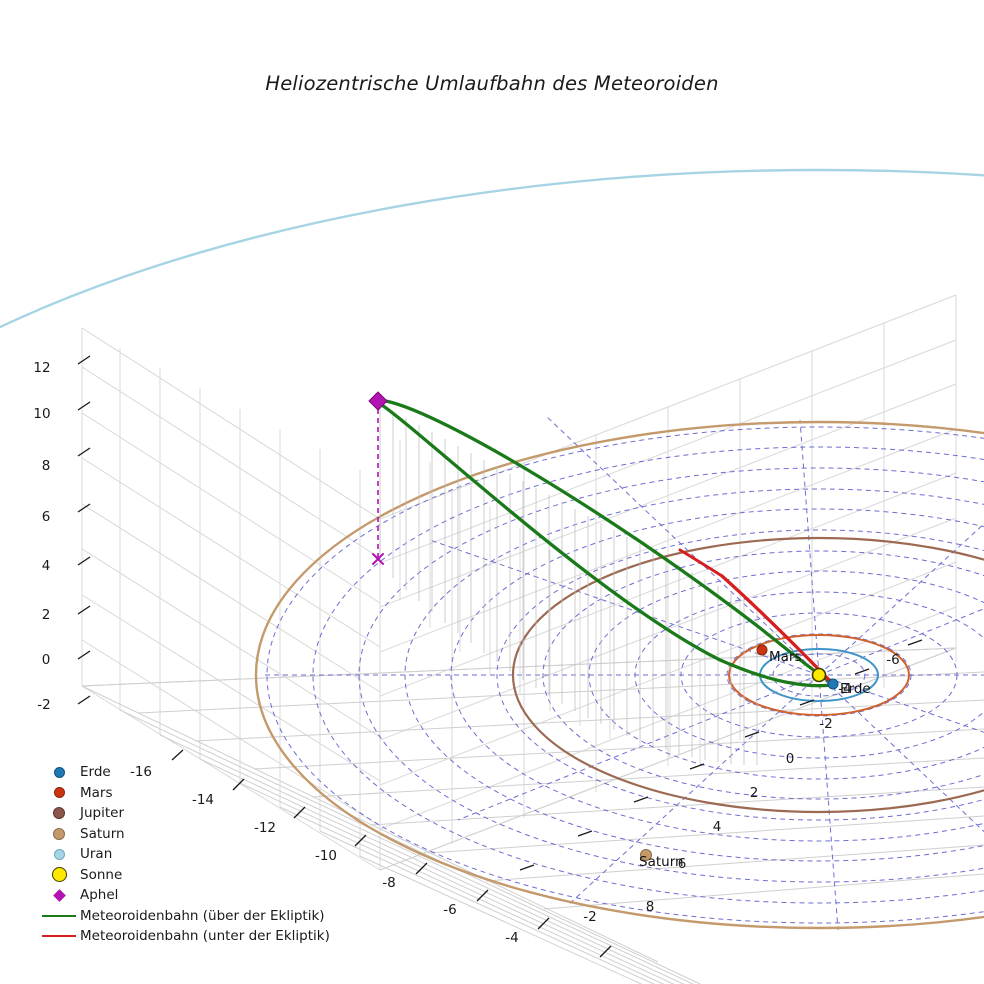 This screenshot has height=984, width=984. I want to click on legend-item-mars: Mars, so click(188, 793).